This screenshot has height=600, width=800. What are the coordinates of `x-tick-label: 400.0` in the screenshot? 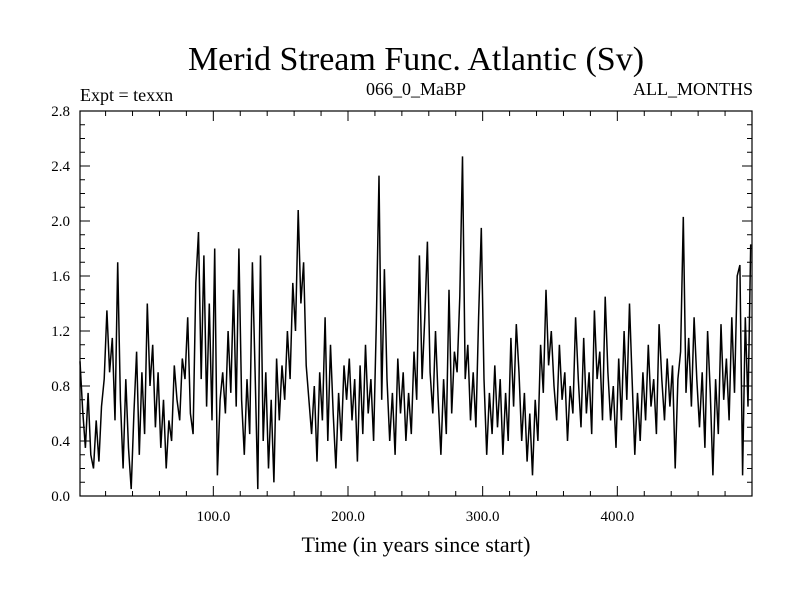 It's located at (617, 517).